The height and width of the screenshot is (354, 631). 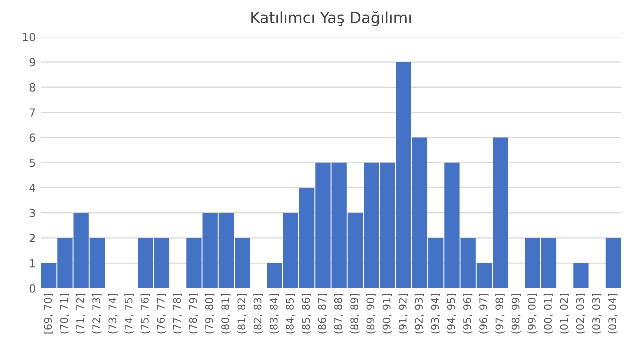 What do you see at coordinates (33, 62) in the screenshot?
I see `y-tick-label: 9` at bounding box center [33, 62].